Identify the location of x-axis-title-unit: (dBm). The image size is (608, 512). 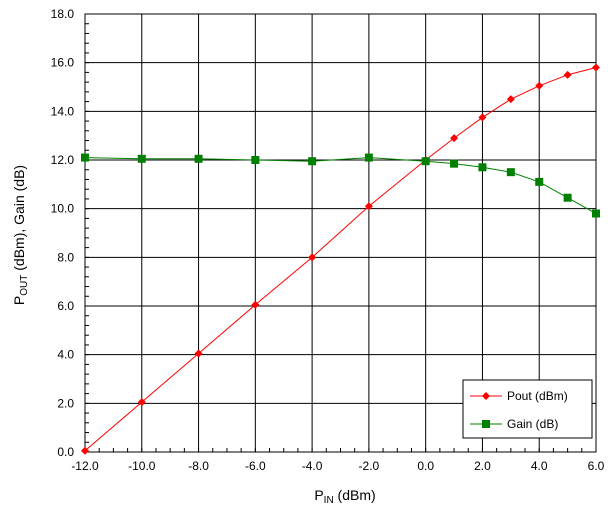
(355, 495).